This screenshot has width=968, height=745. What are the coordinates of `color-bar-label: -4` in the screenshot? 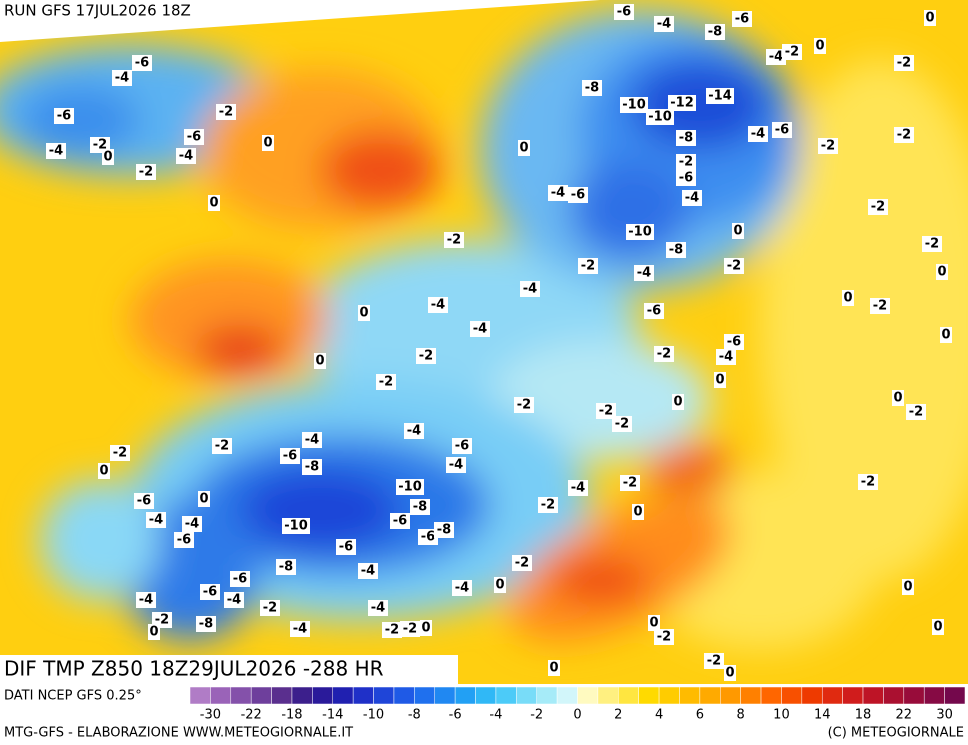 It's located at (495, 715).